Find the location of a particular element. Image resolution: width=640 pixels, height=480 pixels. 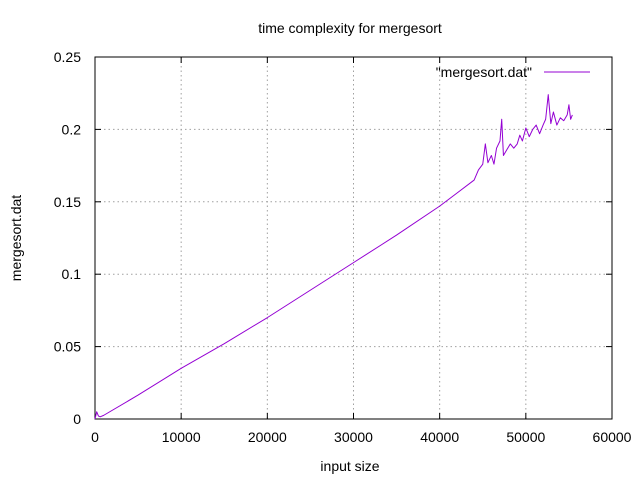

y-tick-label: 0.1 is located at coordinates (72, 274).